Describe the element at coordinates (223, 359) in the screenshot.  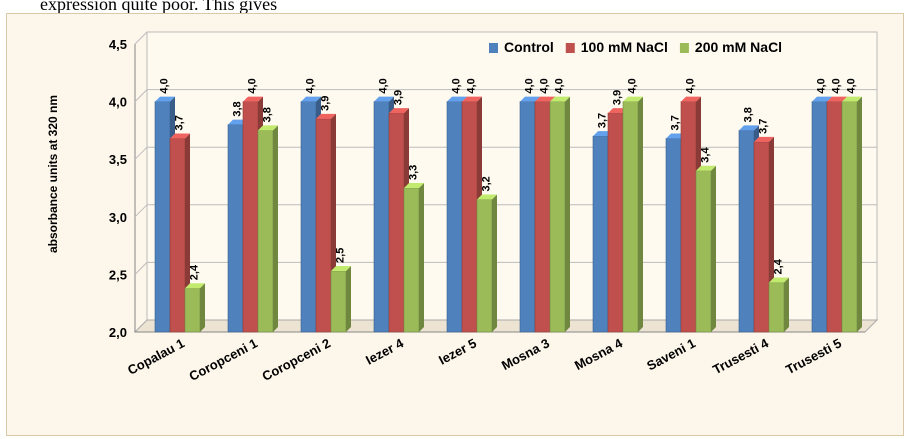
I see `x-category-label: Coropceni 1` at that location.